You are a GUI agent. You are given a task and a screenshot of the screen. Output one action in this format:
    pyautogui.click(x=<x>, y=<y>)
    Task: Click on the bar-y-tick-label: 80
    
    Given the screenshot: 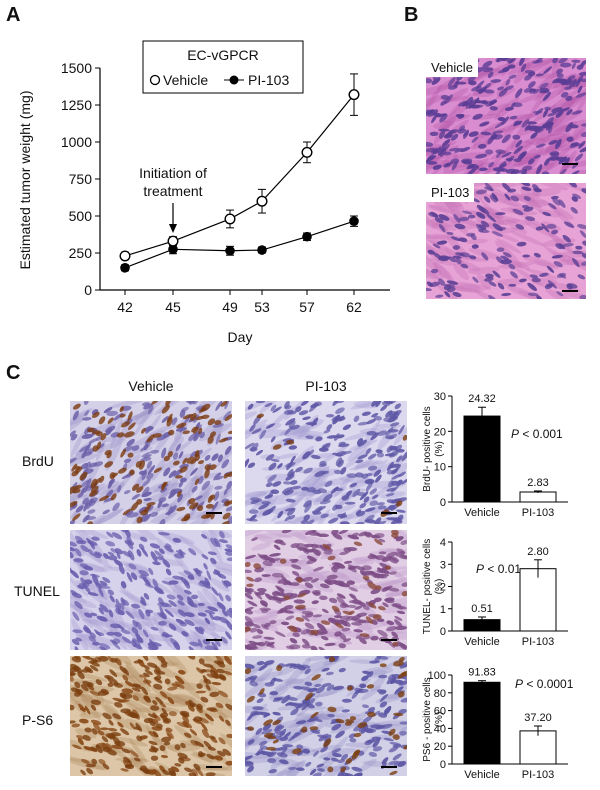 What is the action you would take?
    pyautogui.click(x=440, y=694)
    